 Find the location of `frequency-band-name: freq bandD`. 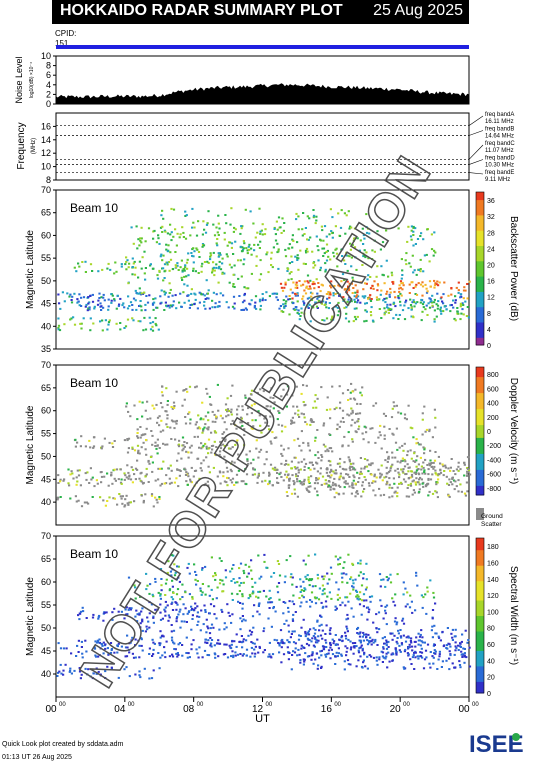

frequency-band-name: freq bandD is located at coordinates (500, 159).